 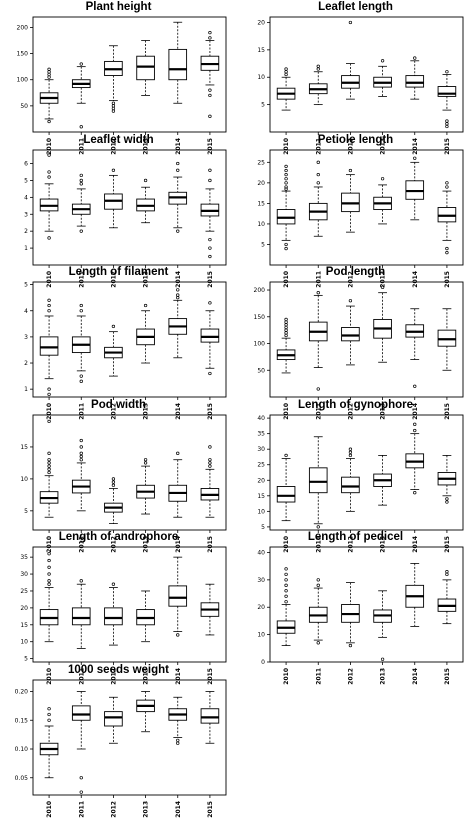 I want to click on y-tick-label: 40, so click(x=261, y=552).